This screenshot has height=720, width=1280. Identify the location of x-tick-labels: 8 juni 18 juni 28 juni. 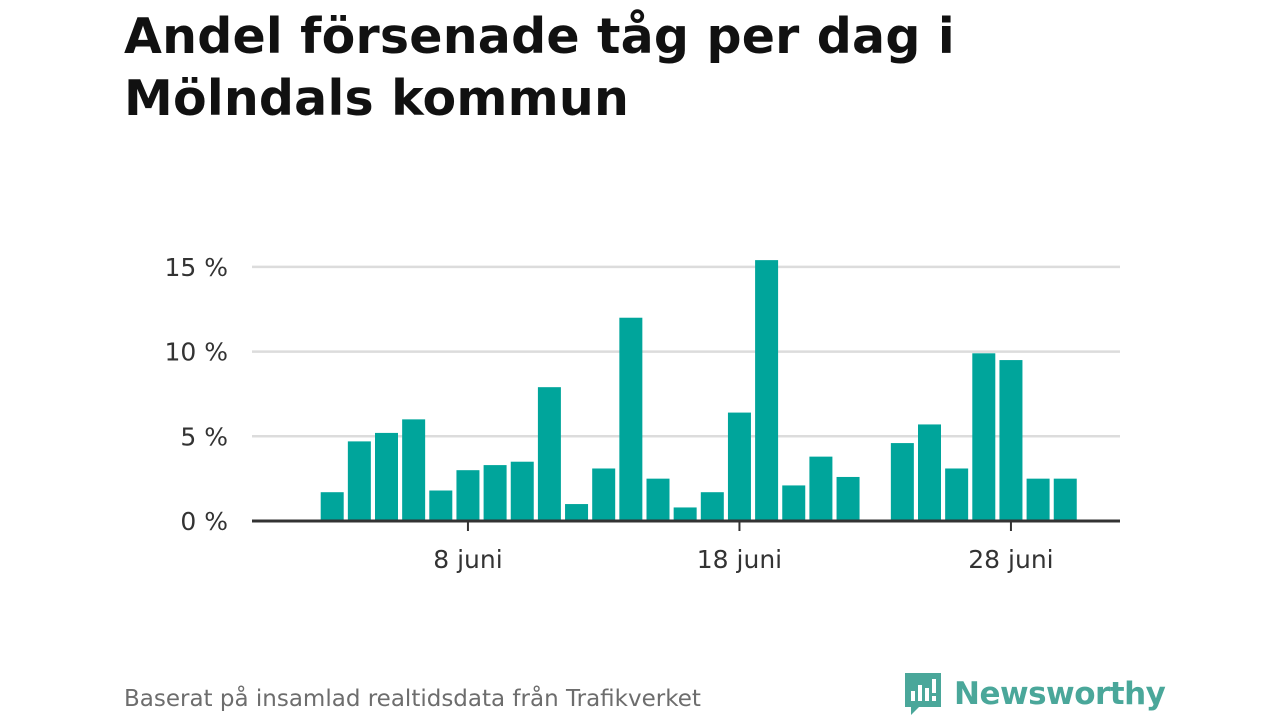
(743, 559).